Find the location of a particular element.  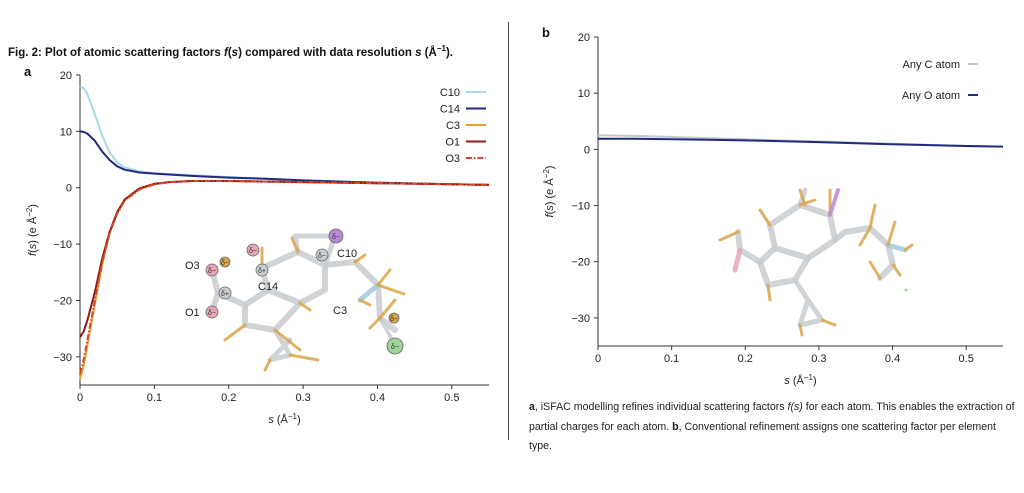

x-axis-title: s (Å−1) is located at coordinates (800, 380).